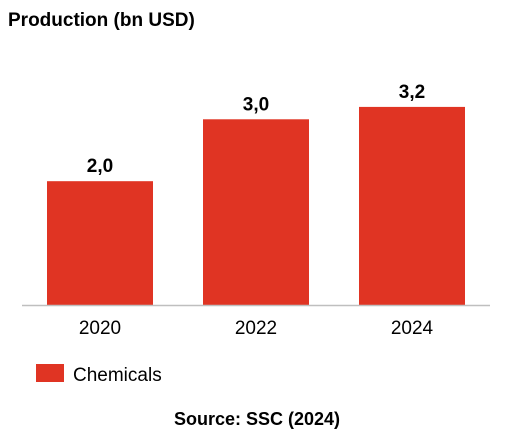 The width and height of the screenshot is (514, 448). Describe the element at coordinates (100, 328) in the screenshot. I see `x-tick-label-2020: 2020` at that location.